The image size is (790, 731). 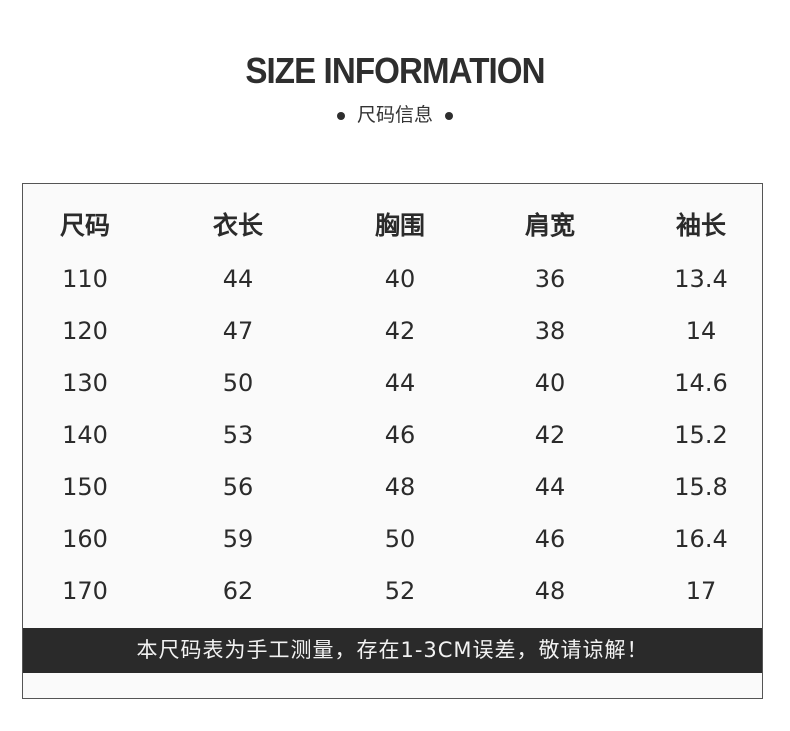 I want to click on table-cell: 15.2, so click(x=701, y=435).